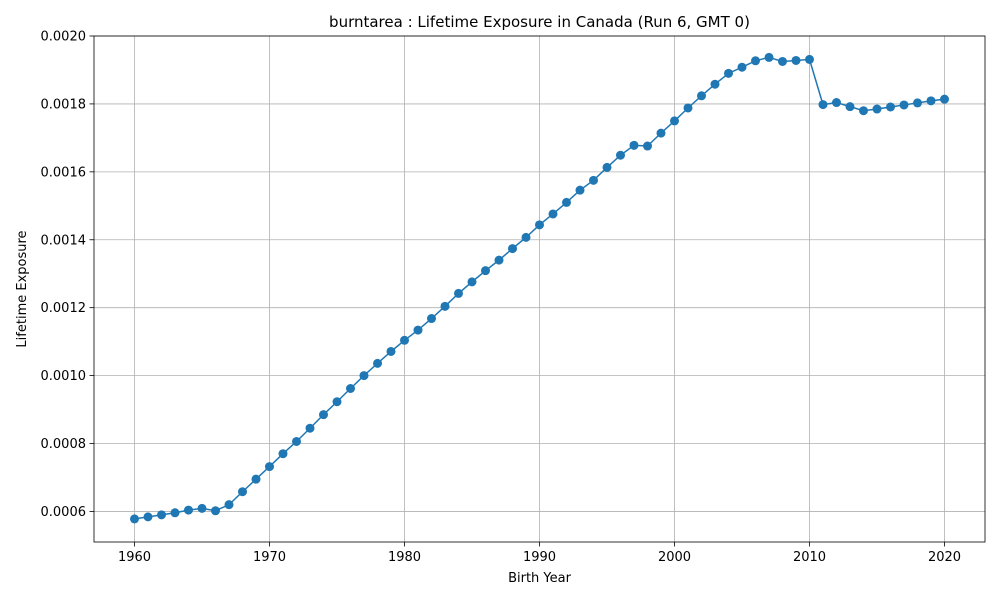 This screenshot has height=604, width=1000. Describe the element at coordinates (404, 557) in the screenshot. I see `x-tick-label: 1980` at that location.